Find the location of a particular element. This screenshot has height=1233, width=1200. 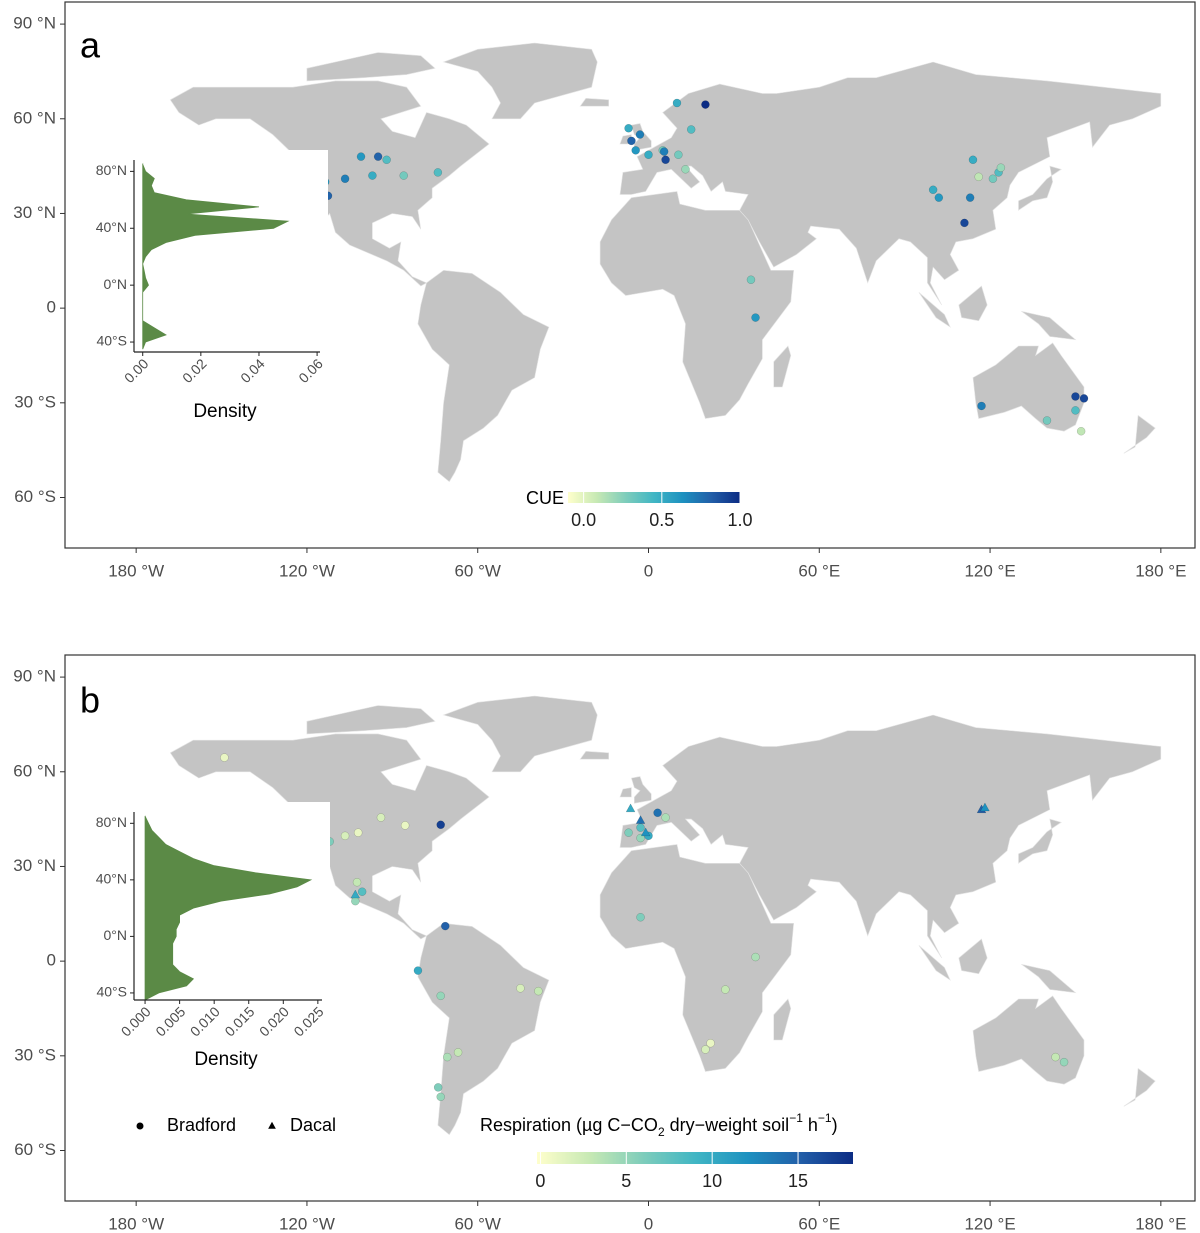

colorbar-title-part: dry−weight soil is located at coordinates (727, 1125).